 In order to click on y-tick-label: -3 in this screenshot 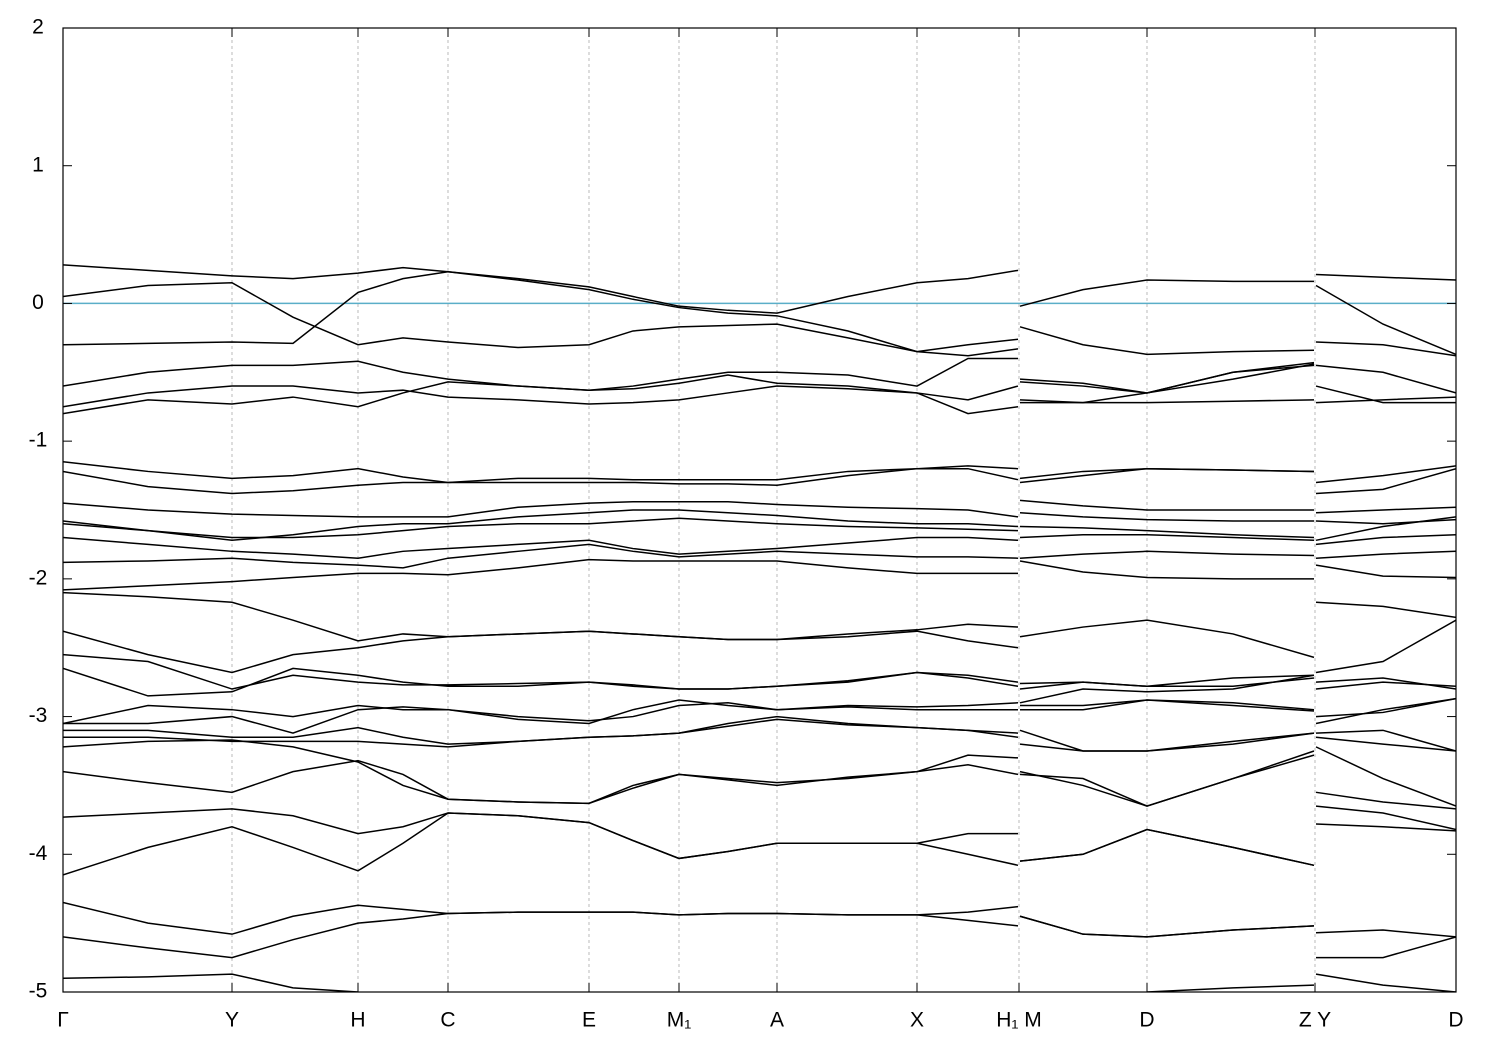, I will do `click(38, 715)`.